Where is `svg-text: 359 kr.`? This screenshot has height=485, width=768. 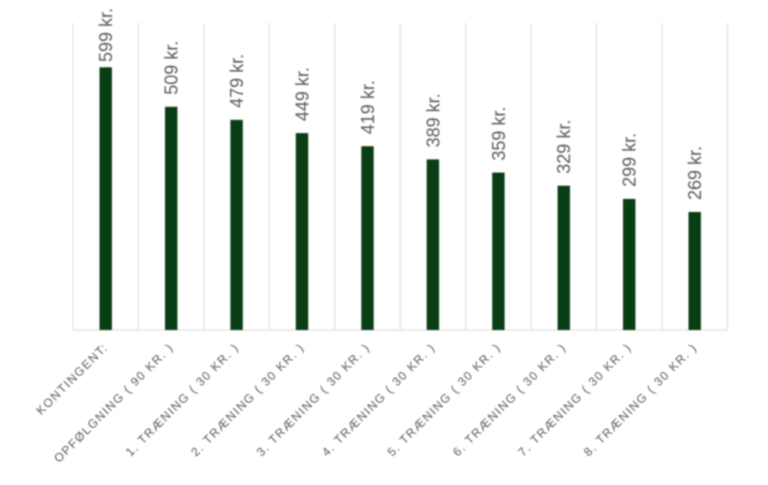 svg-text: 359 kr. is located at coordinates (499, 134).